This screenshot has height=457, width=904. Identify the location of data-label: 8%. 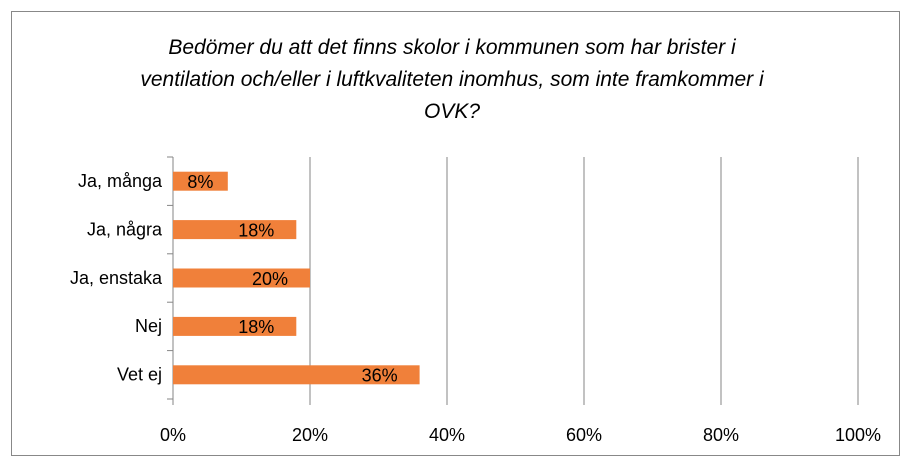
(200, 182).